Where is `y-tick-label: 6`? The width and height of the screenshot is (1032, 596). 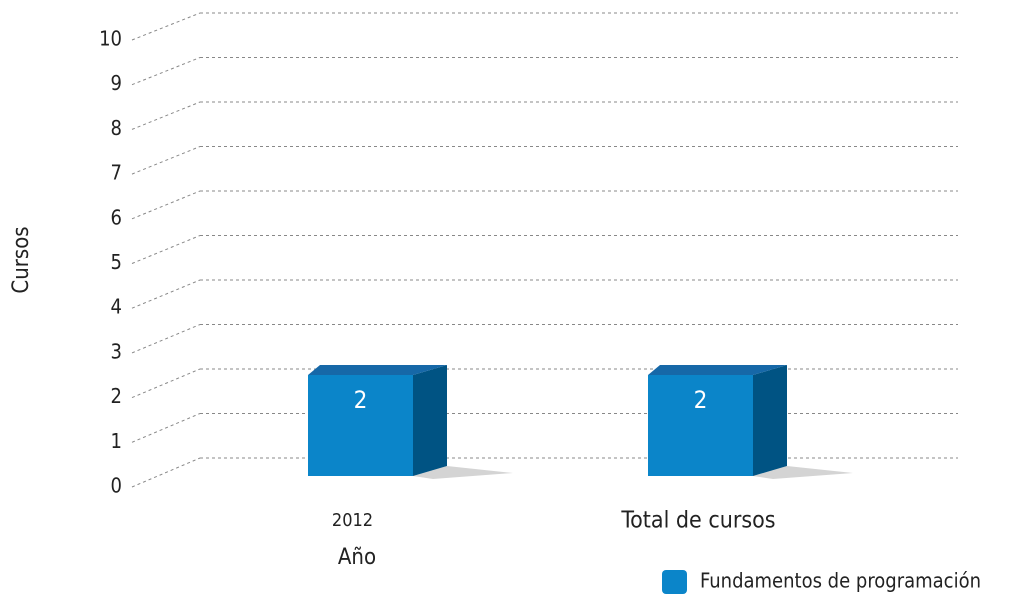
y-tick-label: 6 is located at coordinates (116, 217).